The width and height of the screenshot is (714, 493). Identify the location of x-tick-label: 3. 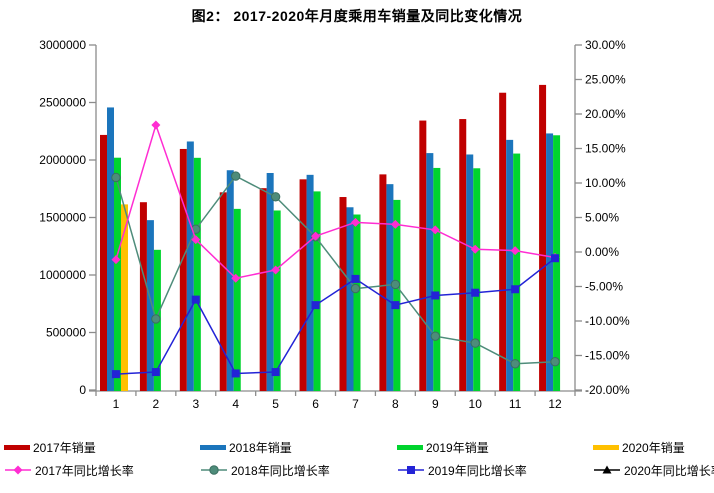
(195, 404).